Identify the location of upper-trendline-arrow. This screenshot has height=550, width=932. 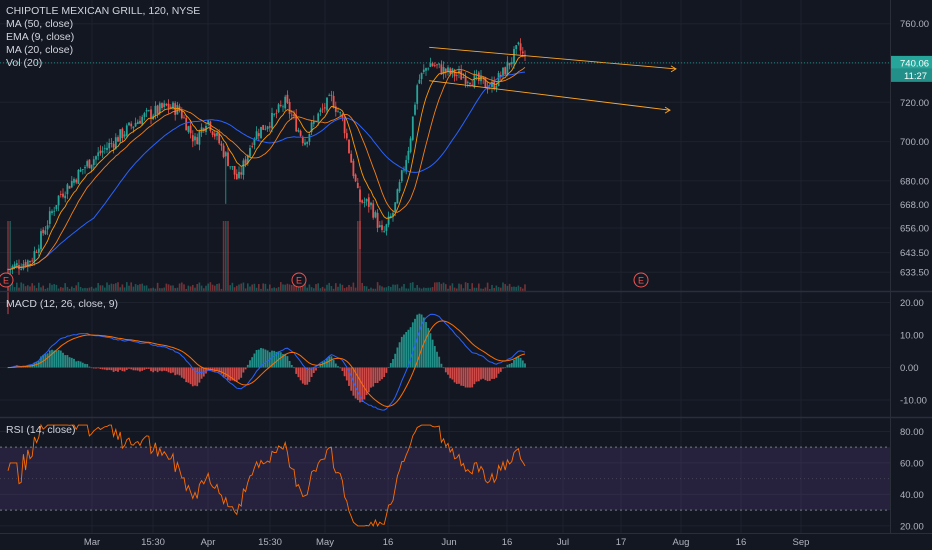
(673, 69).